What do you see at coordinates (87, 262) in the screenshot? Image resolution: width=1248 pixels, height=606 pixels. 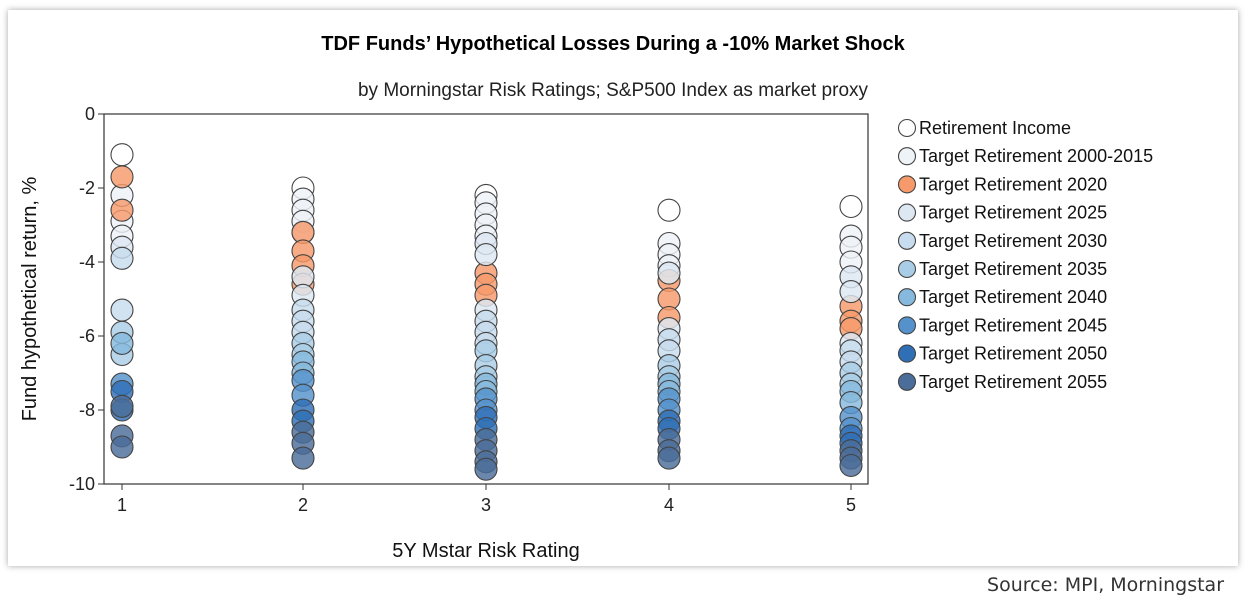 I see `y-tick-label: -4` at bounding box center [87, 262].